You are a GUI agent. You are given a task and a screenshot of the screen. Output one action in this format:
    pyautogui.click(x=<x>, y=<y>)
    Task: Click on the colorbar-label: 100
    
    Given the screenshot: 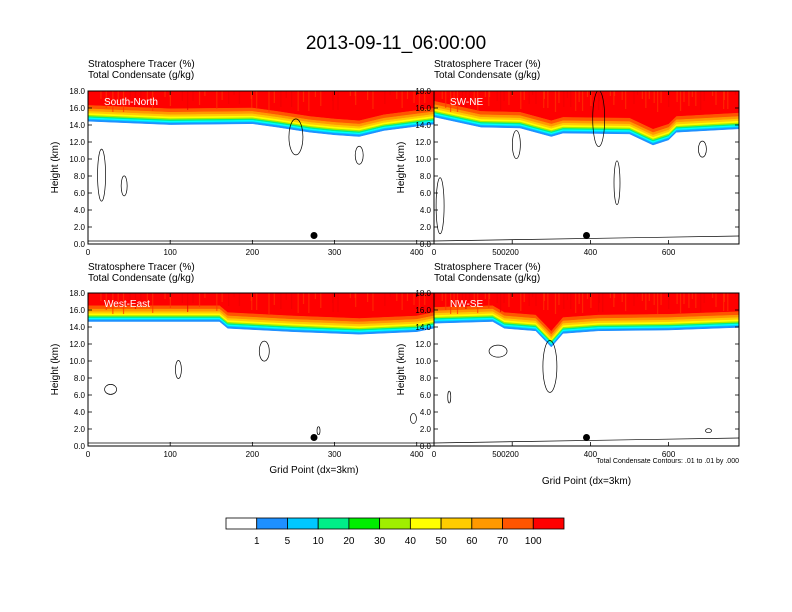 What is the action you would take?
    pyautogui.click(x=533, y=541)
    